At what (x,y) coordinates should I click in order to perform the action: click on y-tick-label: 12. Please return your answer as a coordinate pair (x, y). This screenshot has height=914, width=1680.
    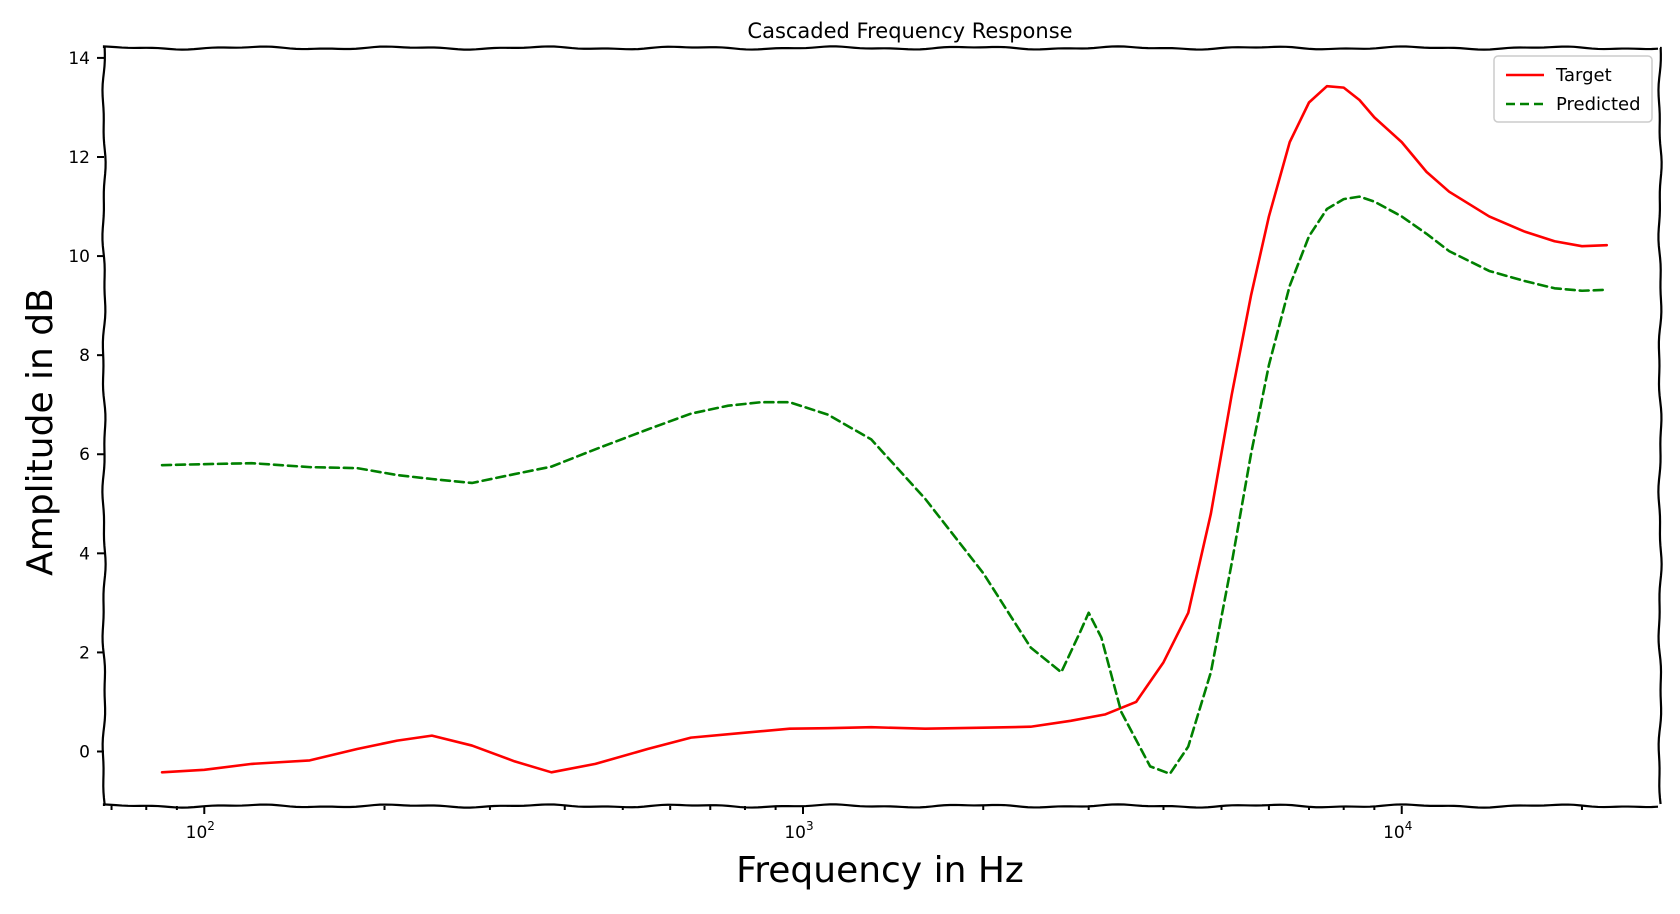
    Looking at the image, I should click on (79, 158).